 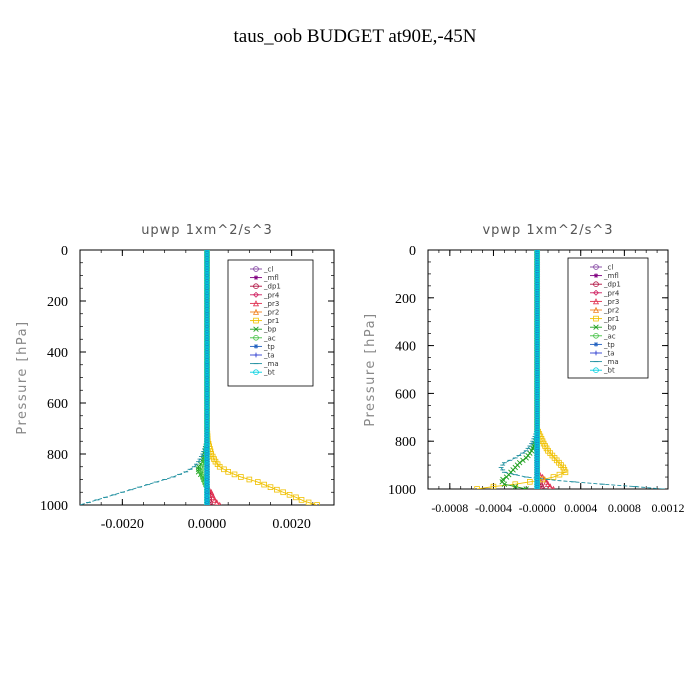 I want to click on y-tick-label: 800, so click(x=405, y=442).